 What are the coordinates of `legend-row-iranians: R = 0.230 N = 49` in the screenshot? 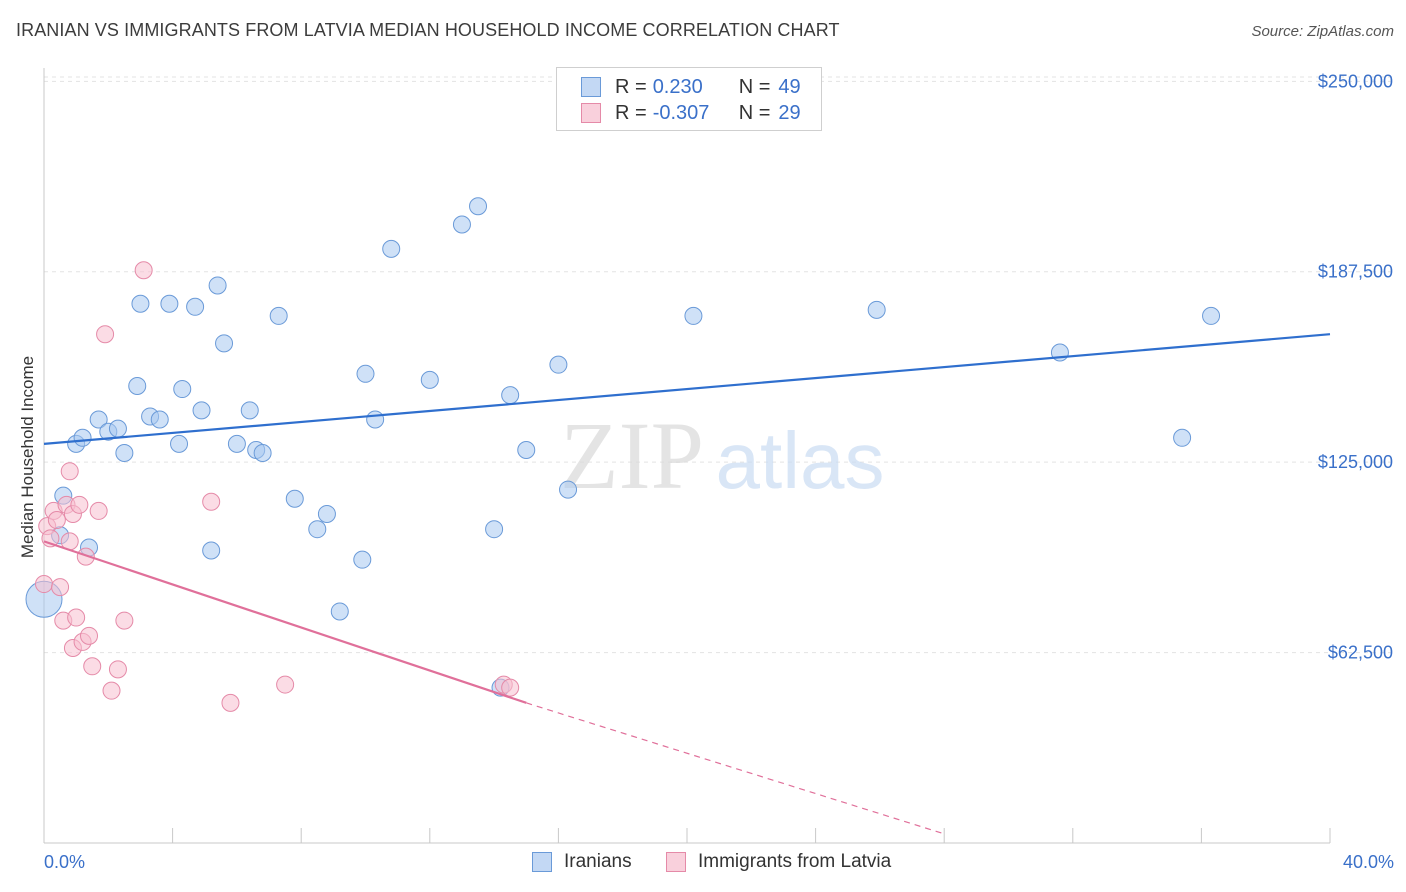 It's located at (691, 87).